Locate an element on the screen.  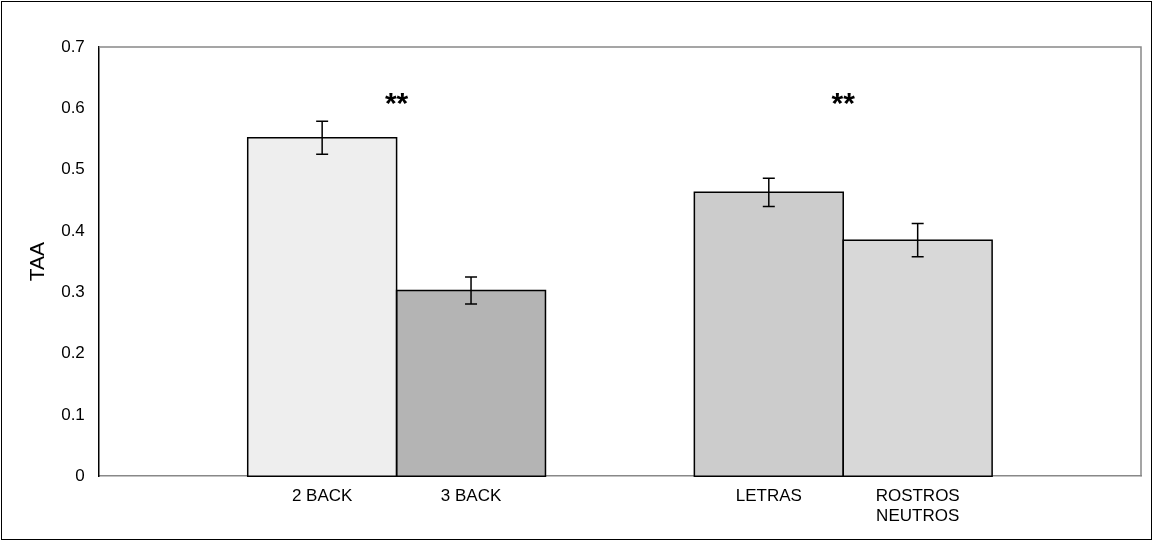
y-tick-label: 0.4 is located at coordinates (73, 230).